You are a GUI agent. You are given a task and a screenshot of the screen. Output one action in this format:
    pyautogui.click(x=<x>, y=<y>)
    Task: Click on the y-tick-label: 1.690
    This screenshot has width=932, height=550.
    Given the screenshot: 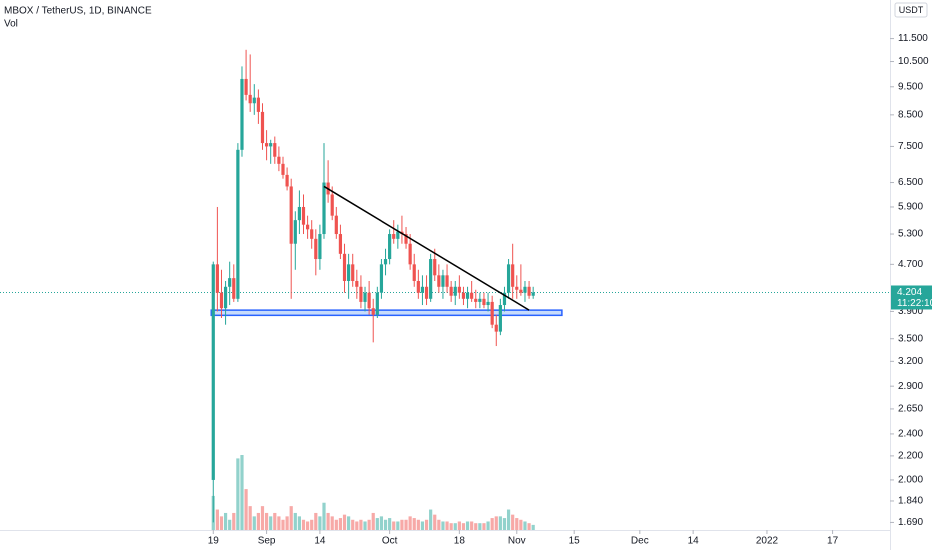 What is the action you would take?
    pyautogui.click(x=910, y=522)
    